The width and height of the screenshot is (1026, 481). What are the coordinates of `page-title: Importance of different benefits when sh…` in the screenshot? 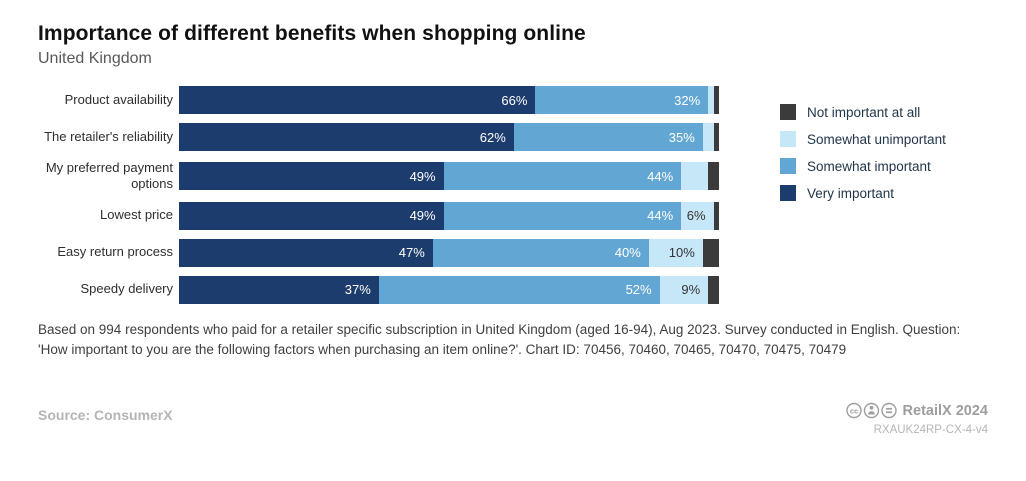 It's located at (312, 33).